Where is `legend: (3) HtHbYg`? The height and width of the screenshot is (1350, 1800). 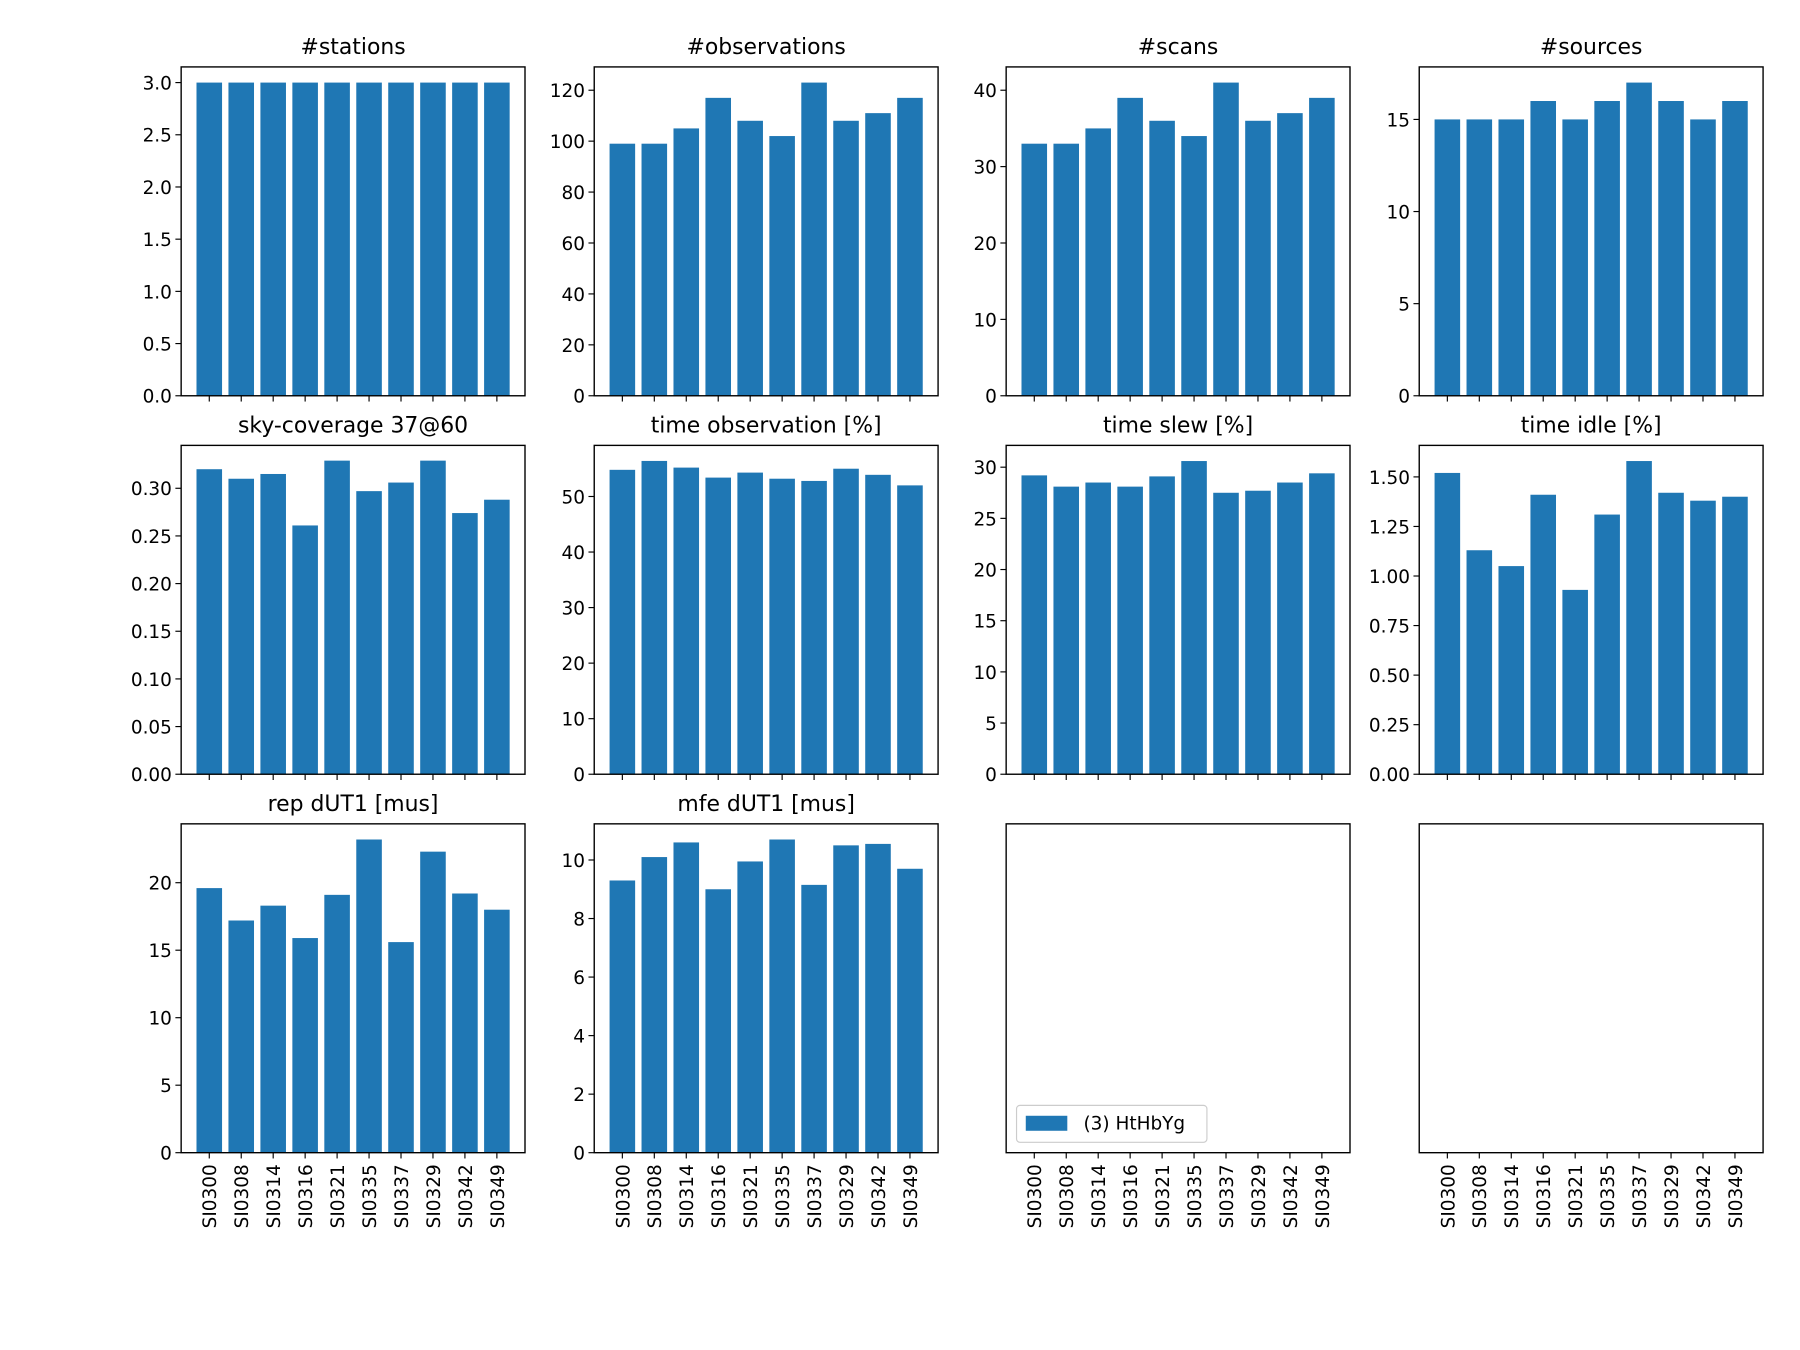 legend: (3) HtHbYg is located at coordinates (1111, 1123).